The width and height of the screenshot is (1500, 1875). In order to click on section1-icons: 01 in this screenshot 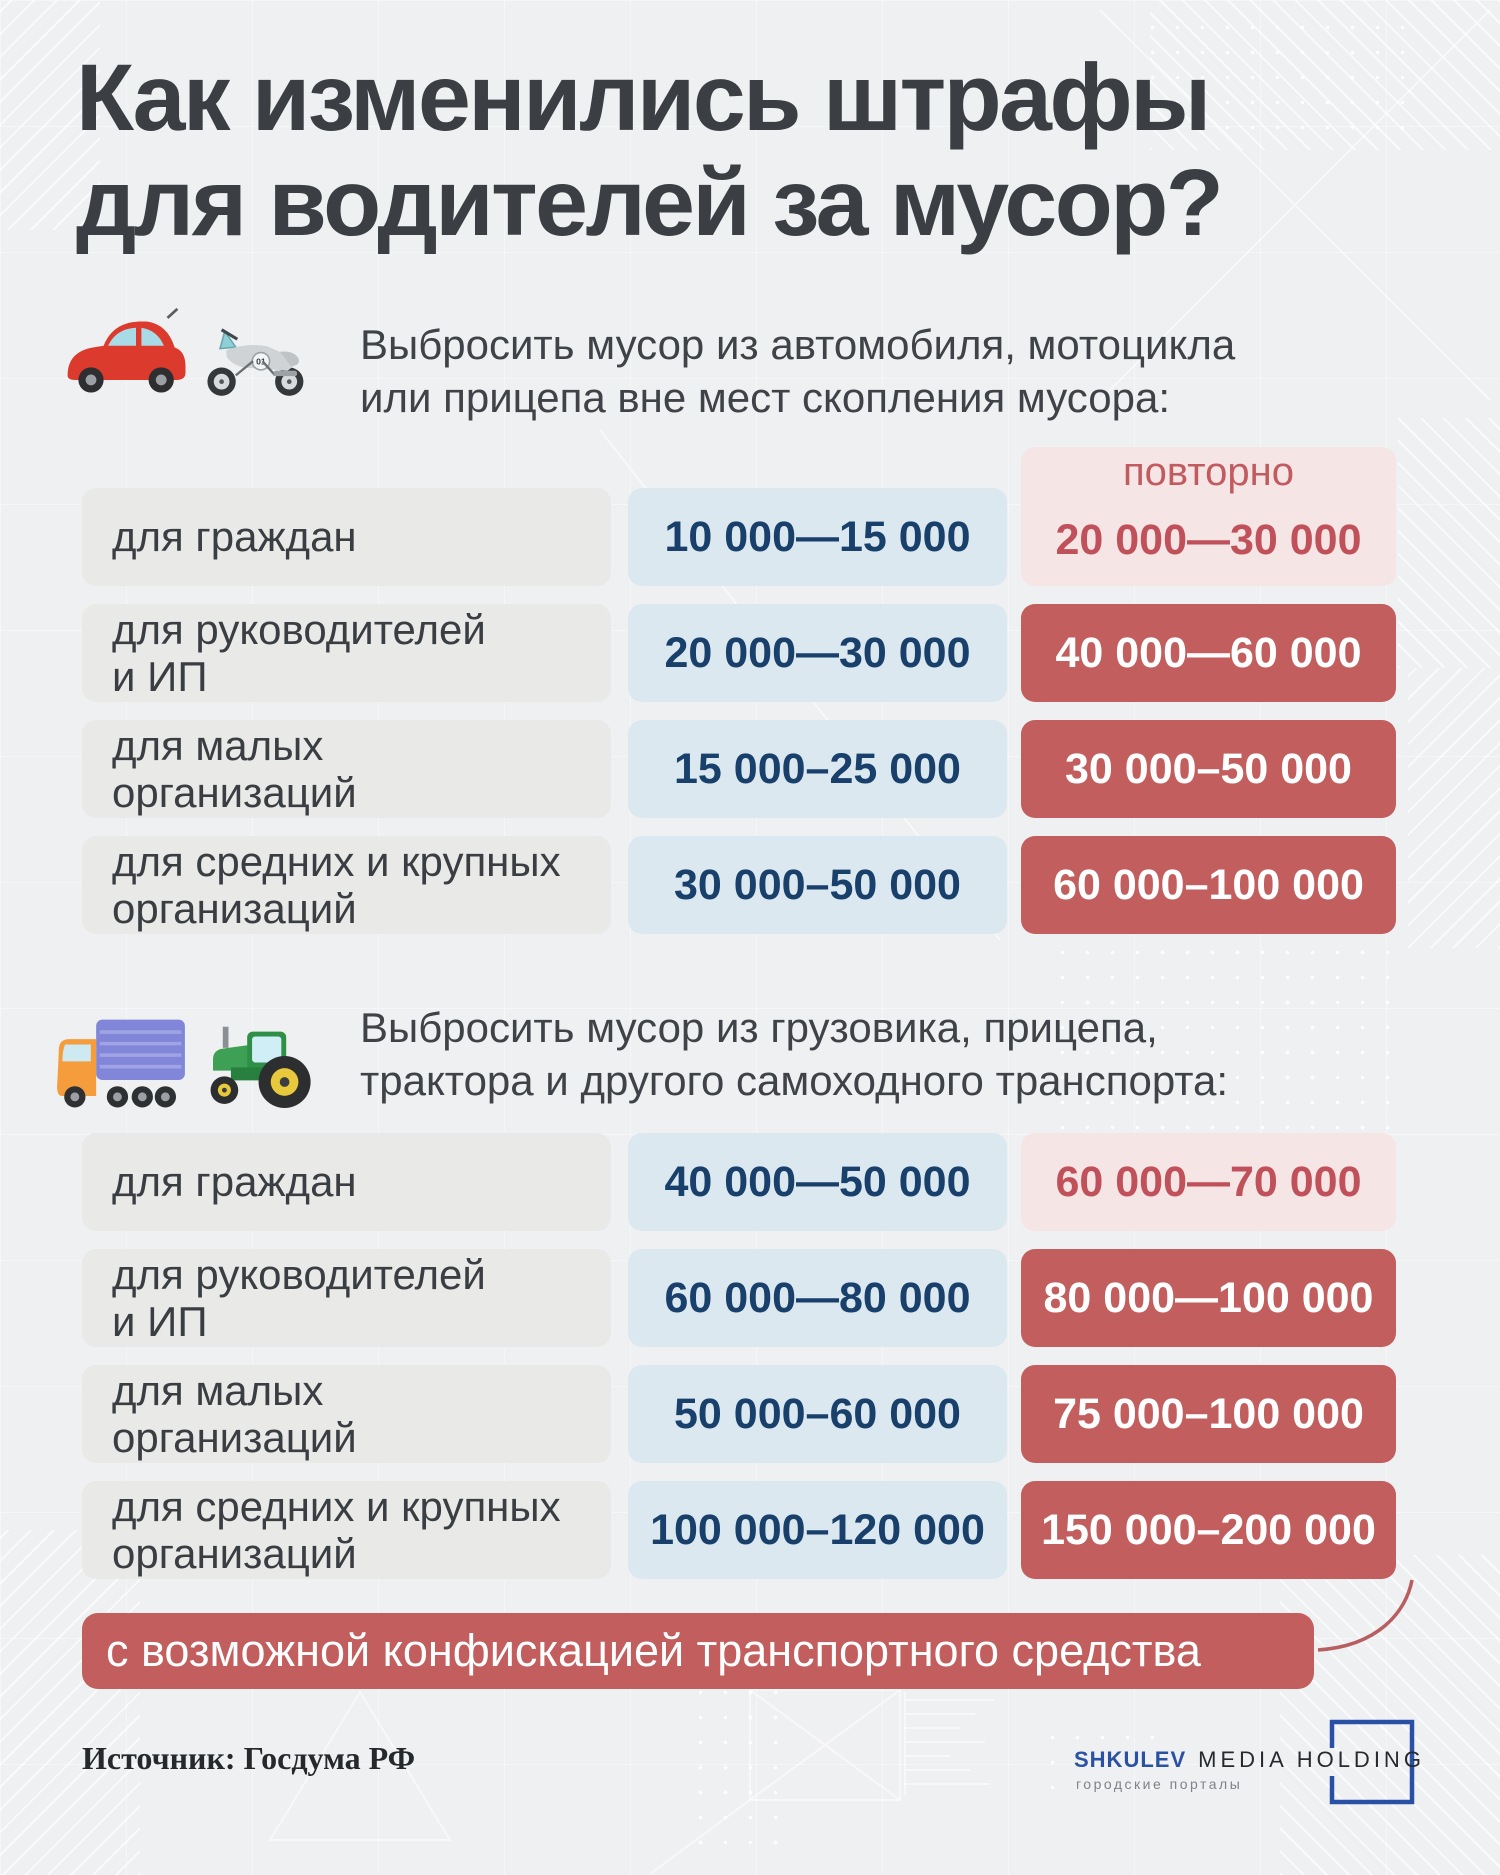, I will do `click(185, 357)`.